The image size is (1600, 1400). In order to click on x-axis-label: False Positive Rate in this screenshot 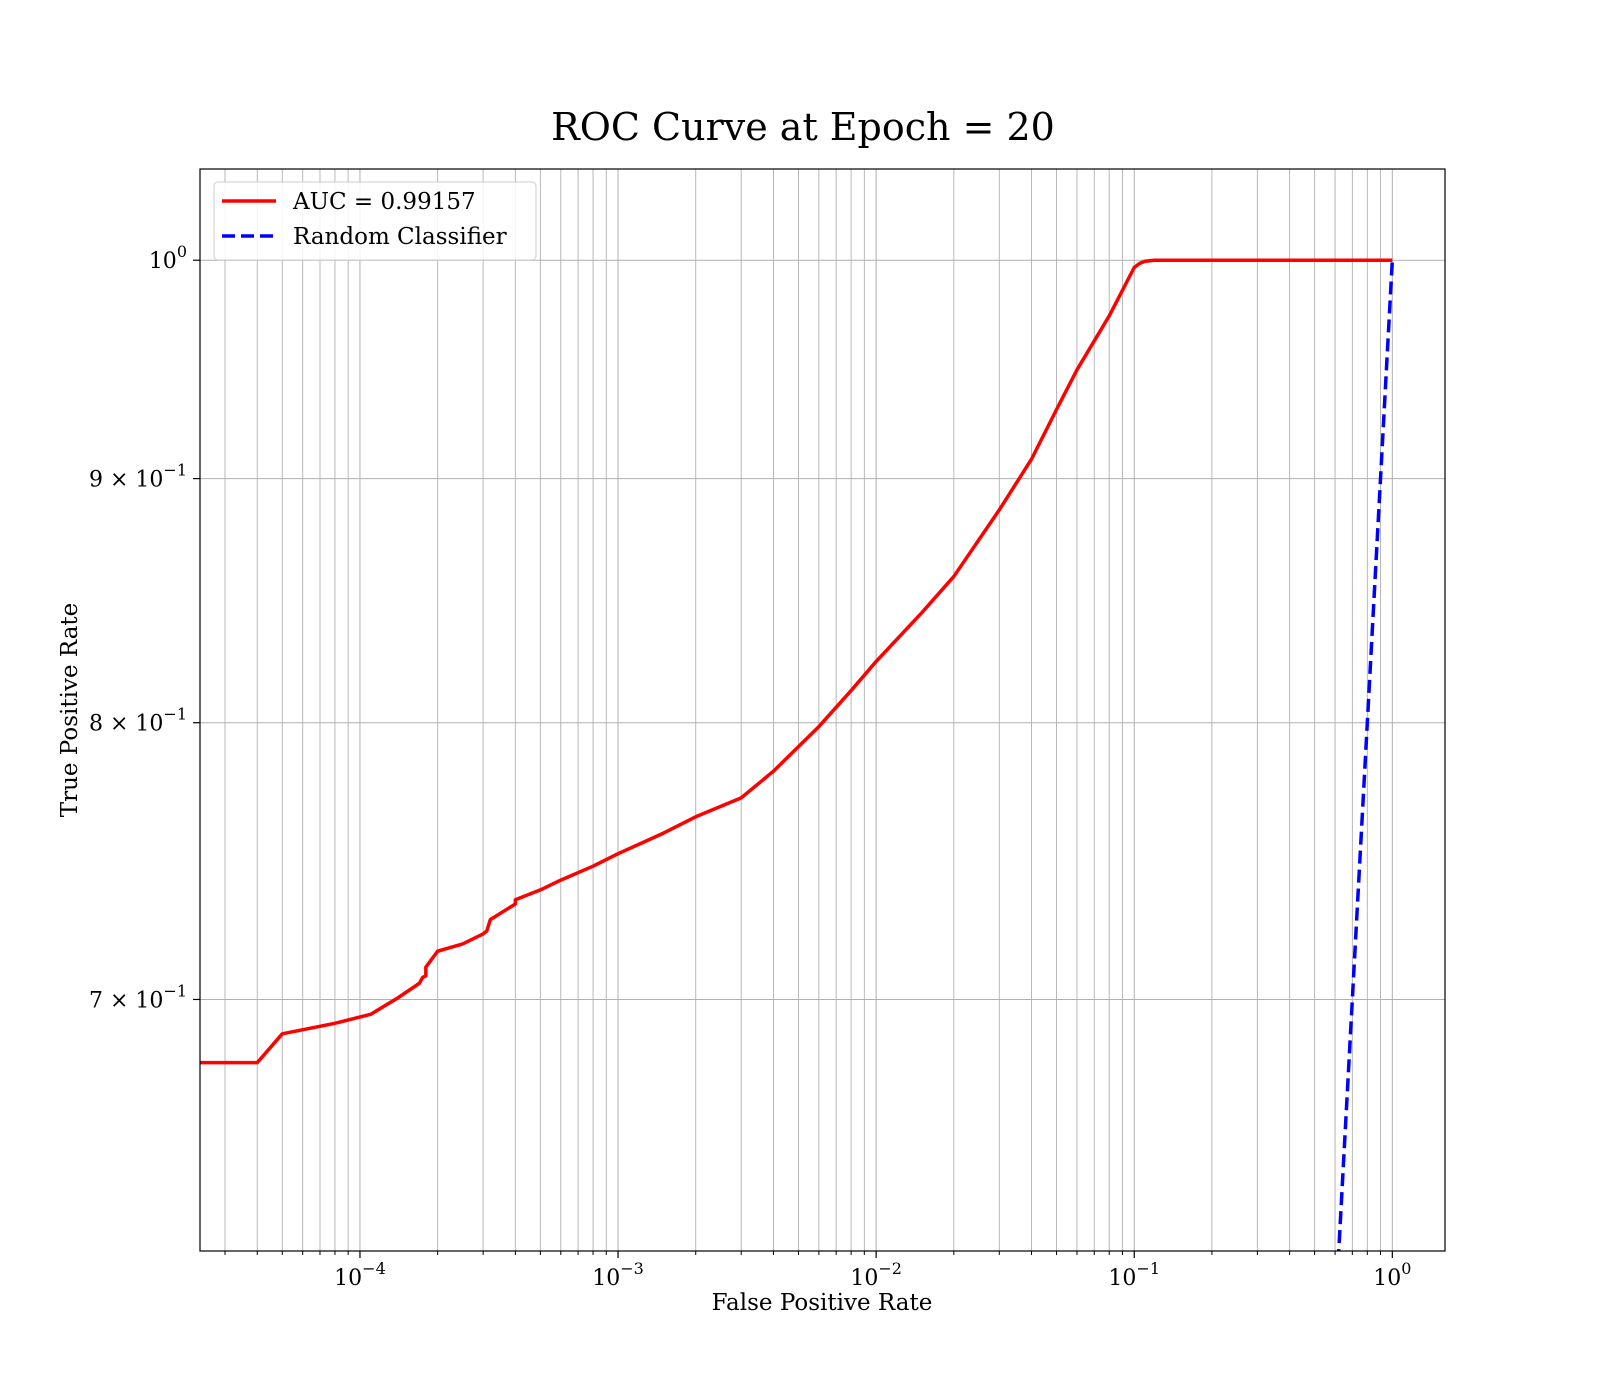, I will do `click(822, 1303)`.